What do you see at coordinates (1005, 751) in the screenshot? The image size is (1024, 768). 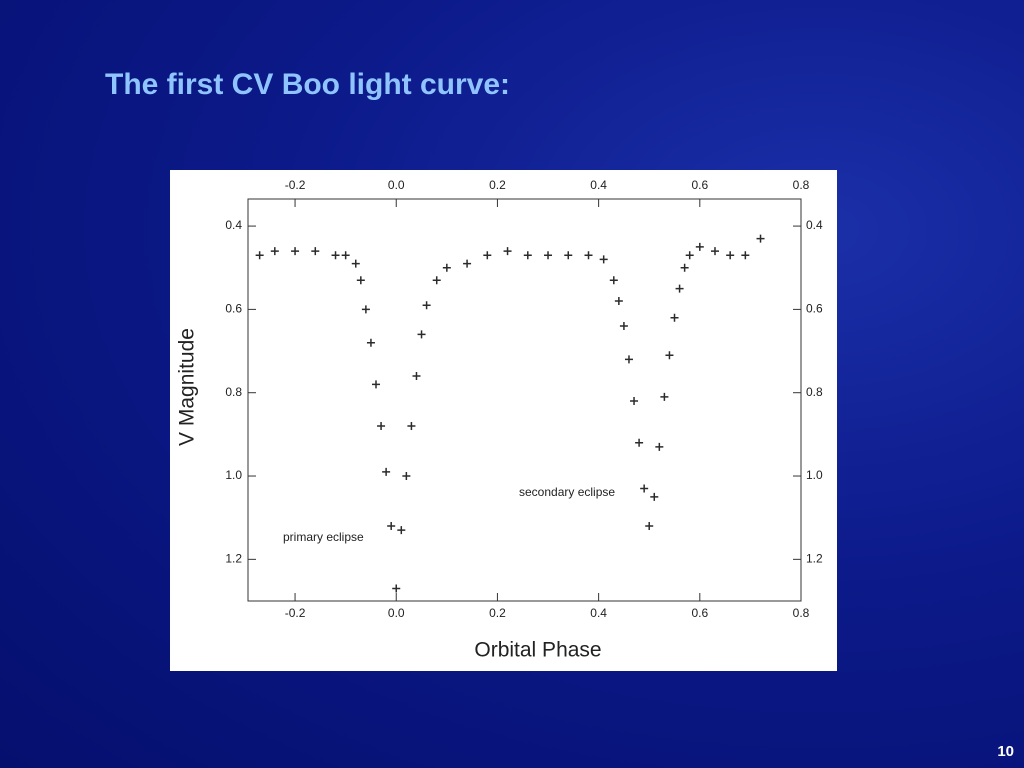 I see `page-number: 10` at bounding box center [1005, 751].